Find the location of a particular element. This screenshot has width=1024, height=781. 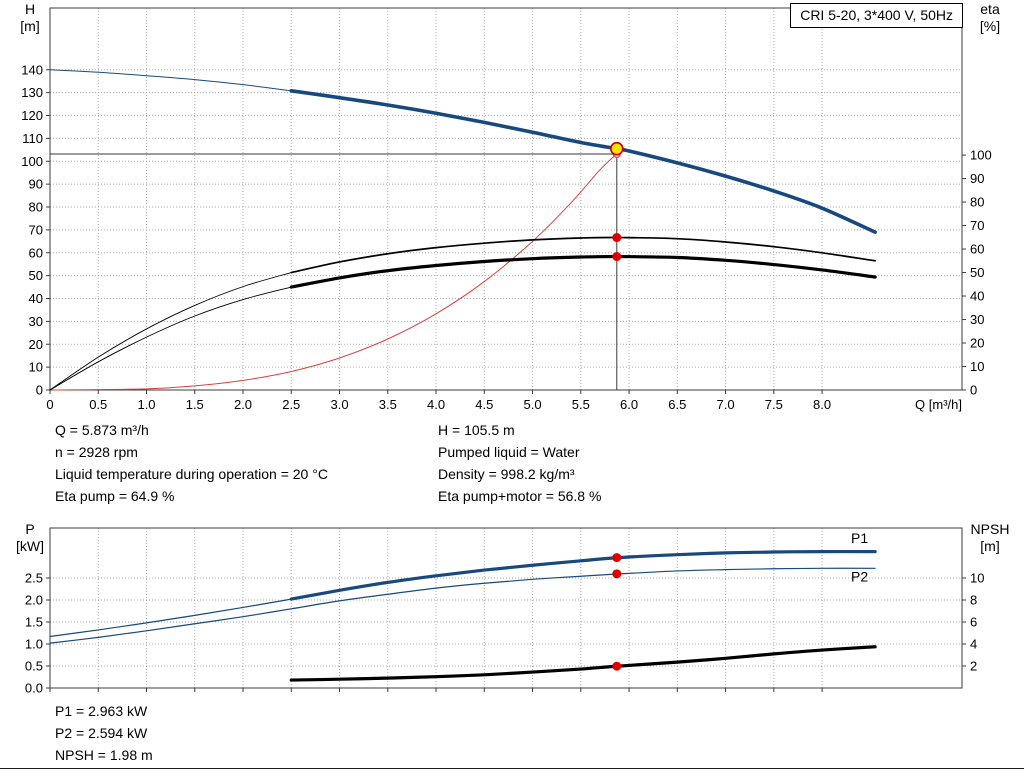

y-right-axis-title: [m] is located at coordinates (989, 546).